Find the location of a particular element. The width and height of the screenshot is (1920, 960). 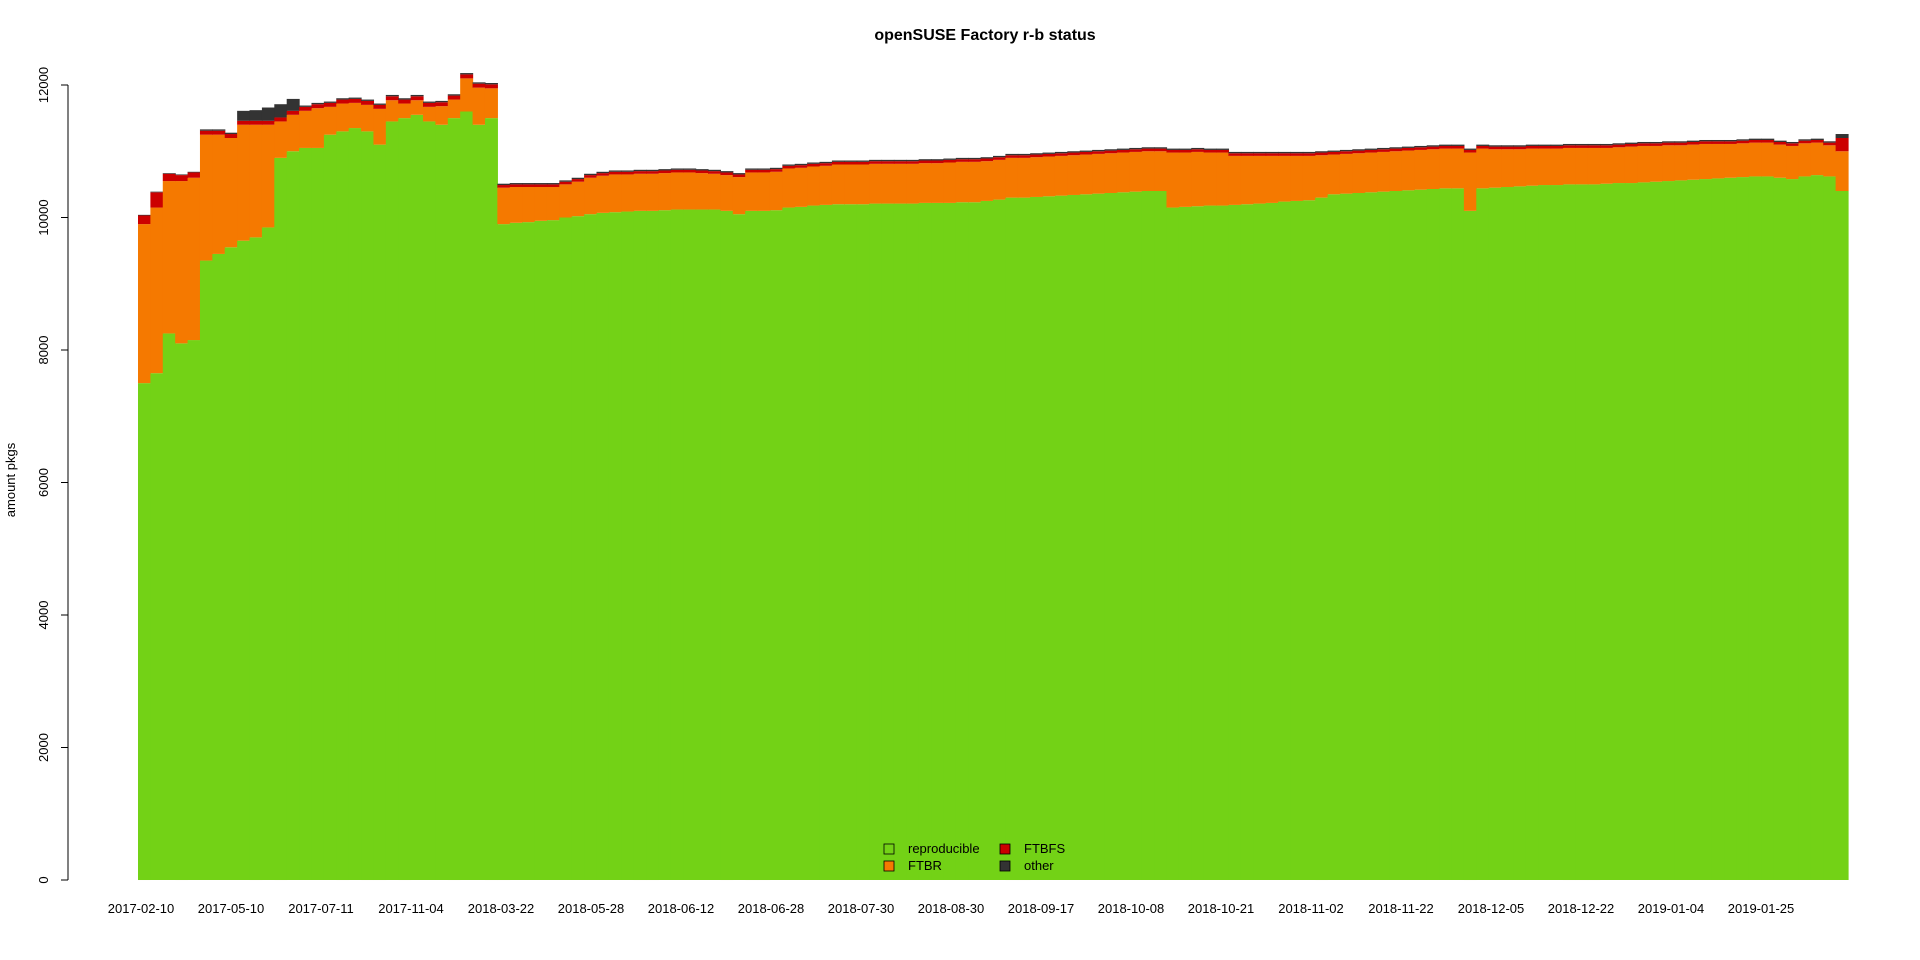

y-tick-label: 8000 is located at coordinates (43, 350).